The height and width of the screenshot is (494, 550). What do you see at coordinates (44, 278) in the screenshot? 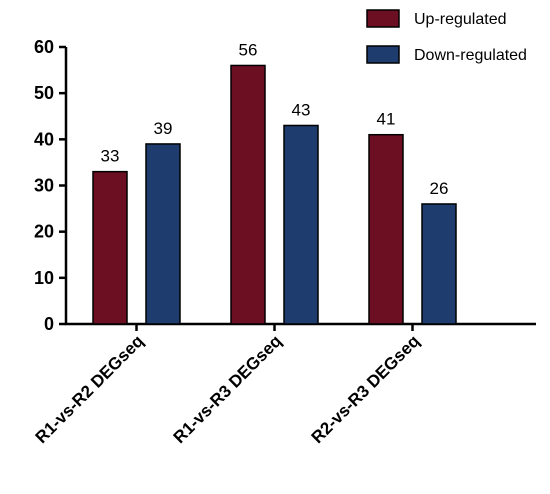
I see `y-tick-label: 10` at bounding box center [44, 278].